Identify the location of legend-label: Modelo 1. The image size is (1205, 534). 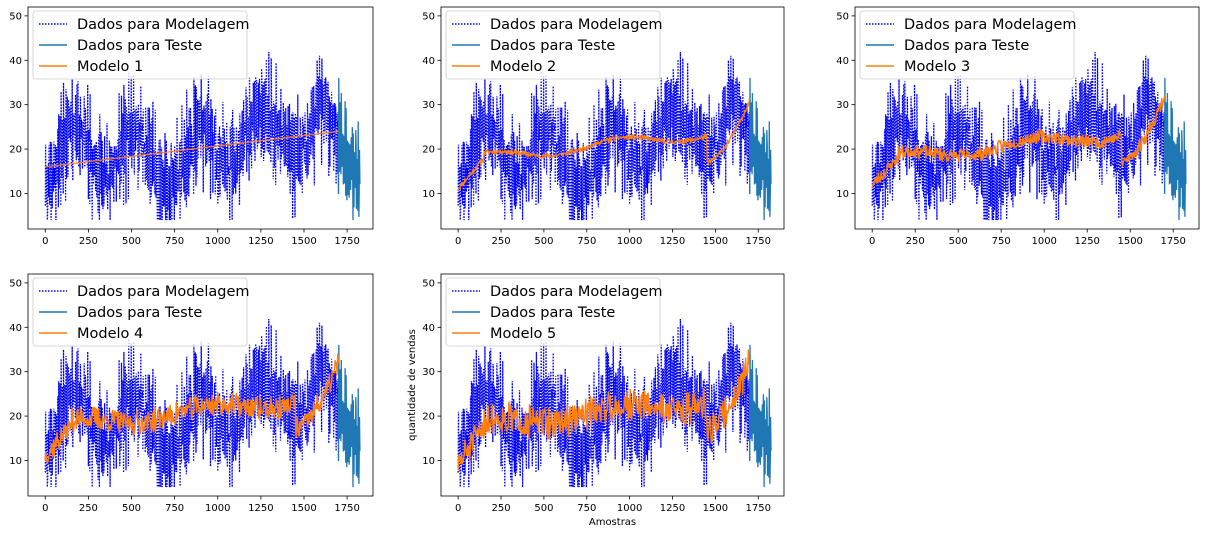
(110, 67).